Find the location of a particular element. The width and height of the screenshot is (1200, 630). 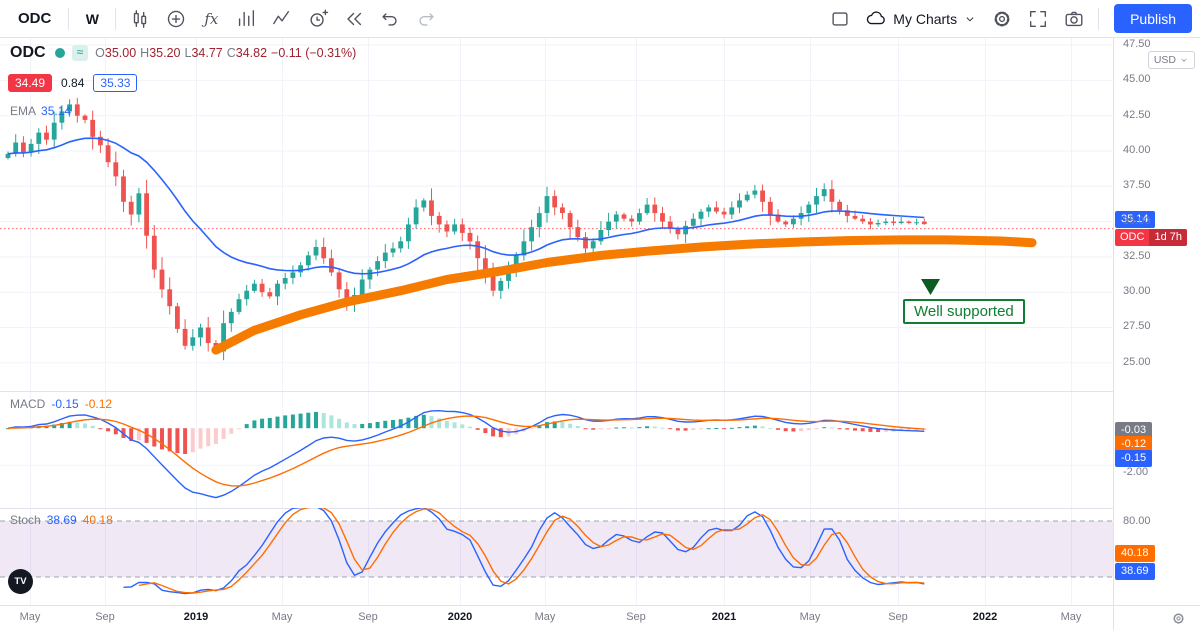

indicator-templates-button is located at coordinates (246, 19).